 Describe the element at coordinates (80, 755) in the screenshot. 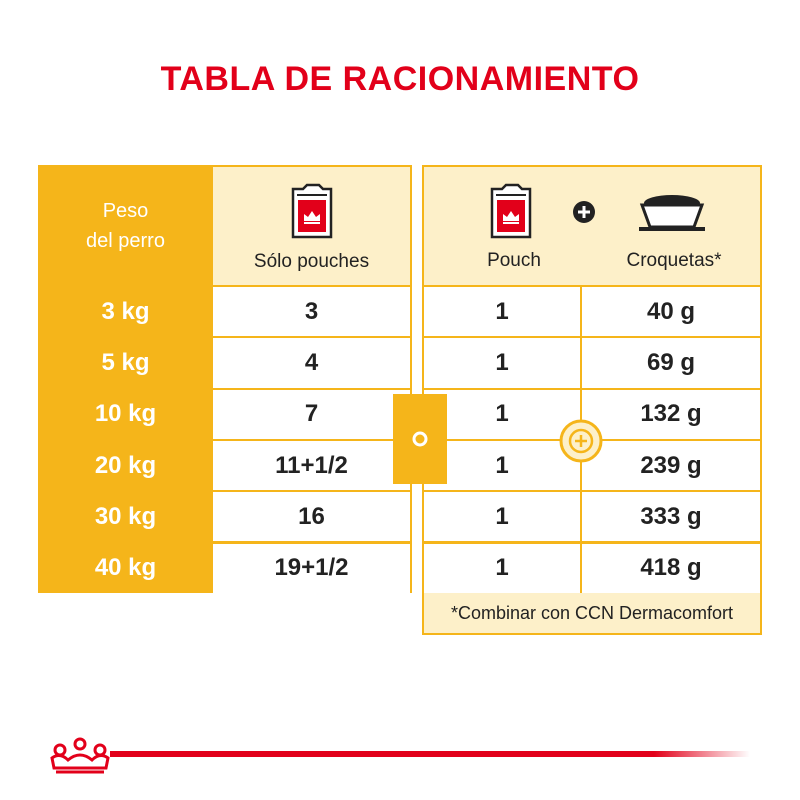

I see `royal-canin-crown-logo` at that location.